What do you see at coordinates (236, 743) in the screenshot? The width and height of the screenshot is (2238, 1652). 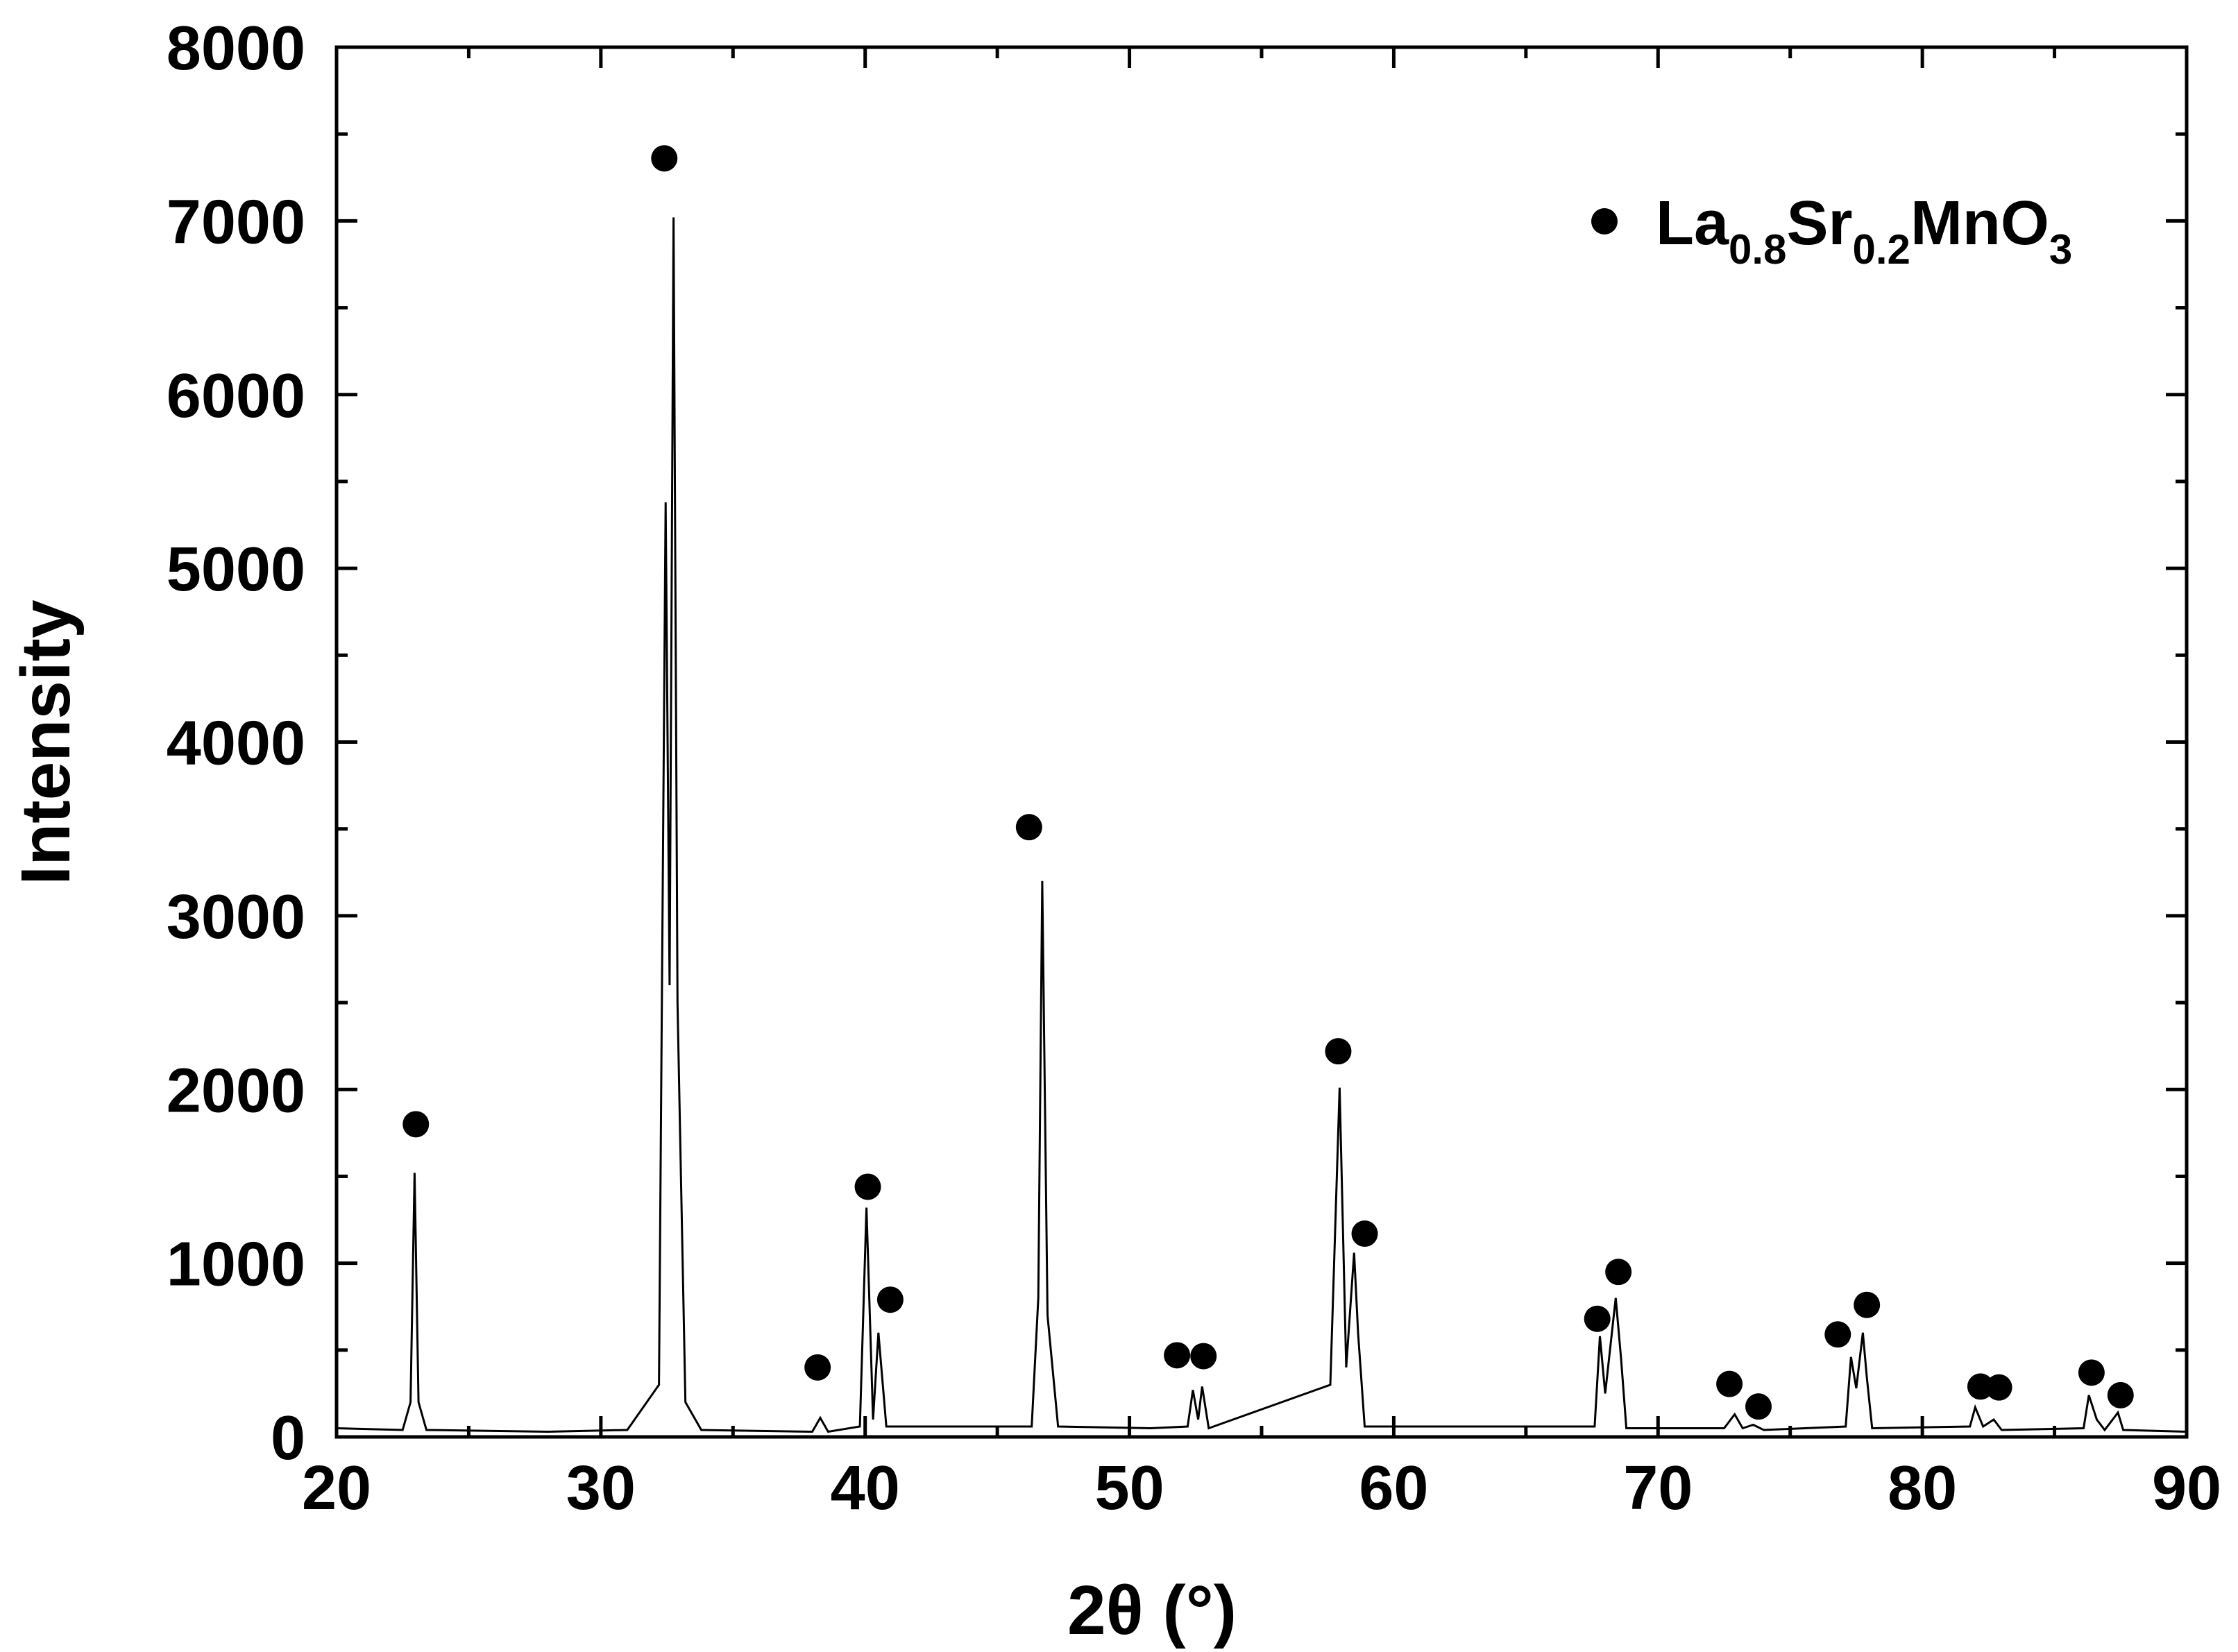 I see `y-tick-label: 4000` at bounding box center [236, 743].